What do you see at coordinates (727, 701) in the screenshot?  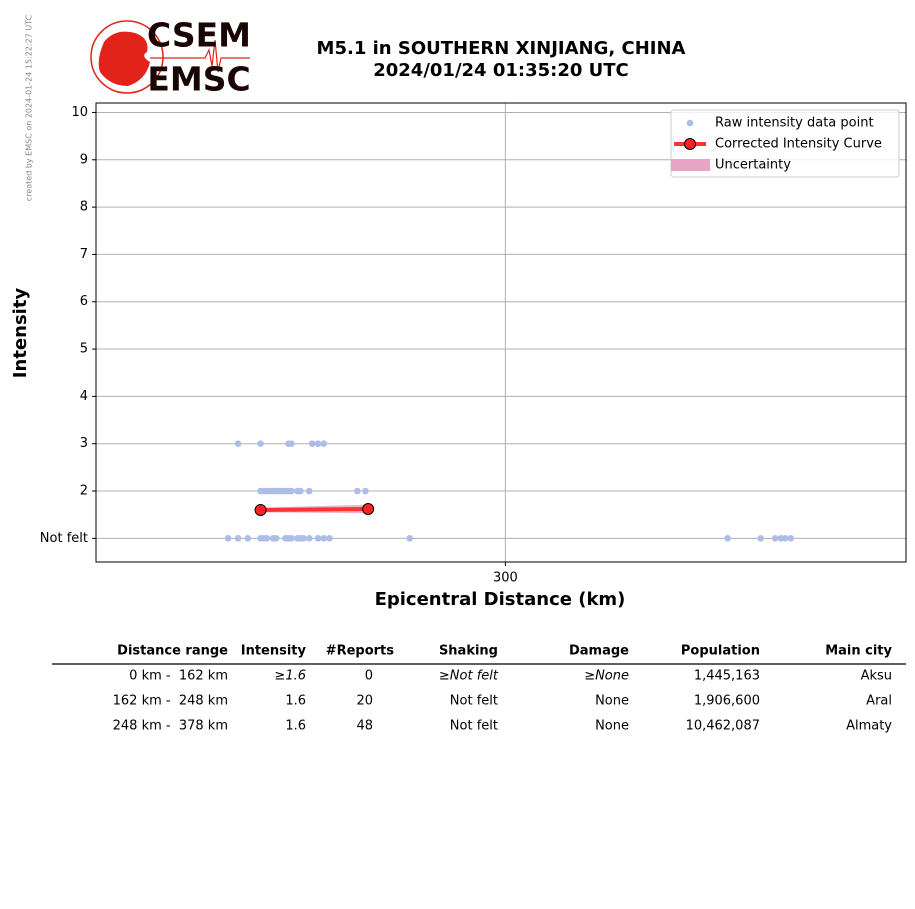 I see `table-cell: 1,906,600` at bounding box center [727, 701].